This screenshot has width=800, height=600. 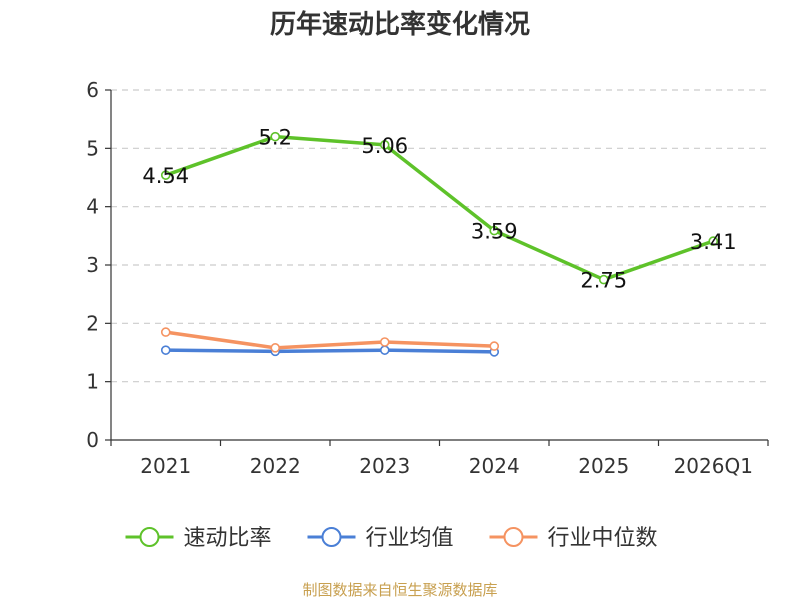 I want to click on data-label-4: 2.75, so click(x=603, y=281).